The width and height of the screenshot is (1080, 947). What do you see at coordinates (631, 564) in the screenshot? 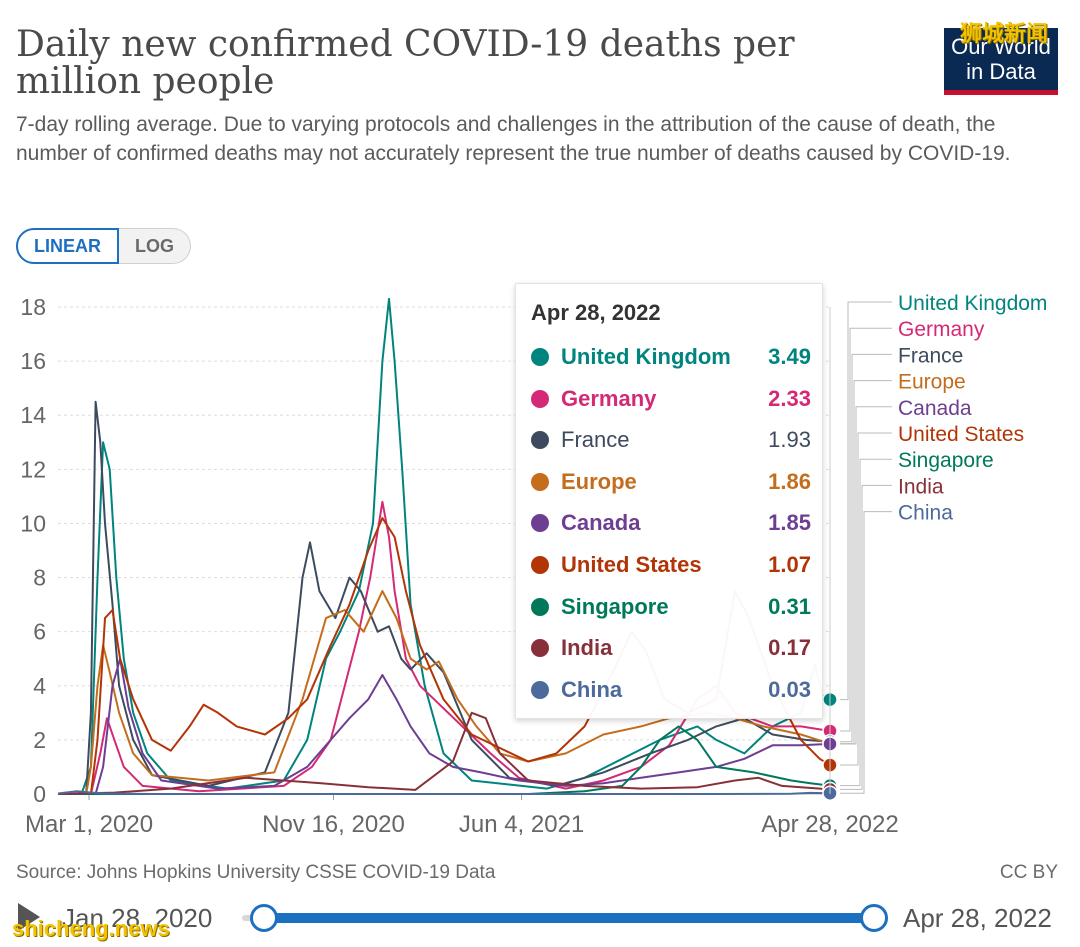
I see `tooltip-series-name: United States` at bounding box center [631, 564].